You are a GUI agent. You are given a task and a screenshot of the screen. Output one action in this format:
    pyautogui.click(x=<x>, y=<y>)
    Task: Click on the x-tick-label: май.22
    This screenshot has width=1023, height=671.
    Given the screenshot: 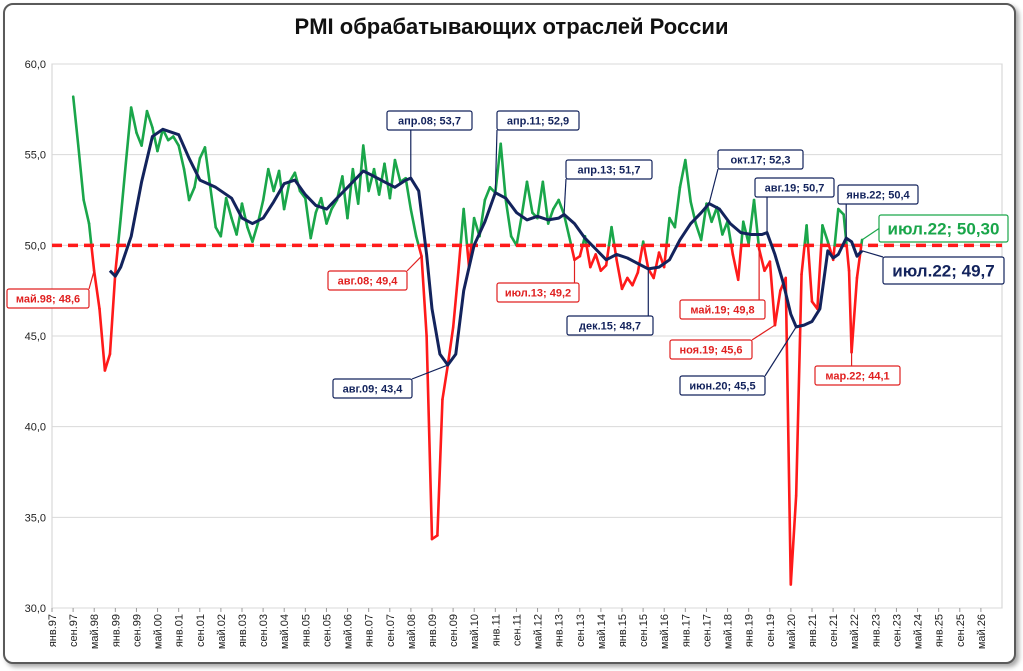 What is the action you would take?
    pyautogui.click(x=855, y=631)
    